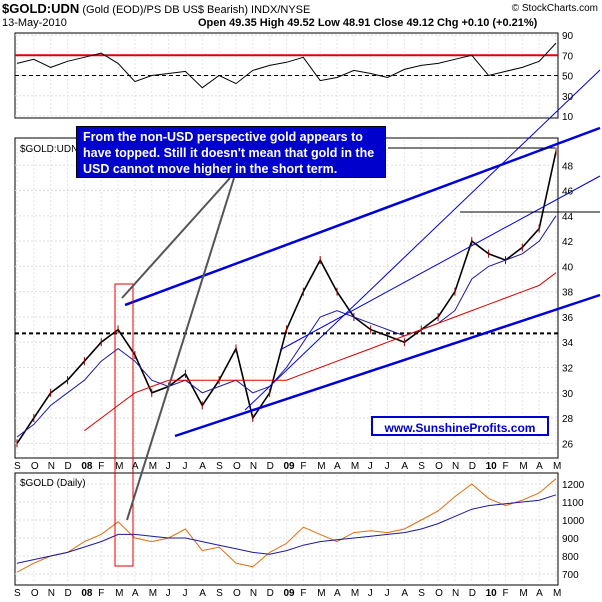  I want to click on y-tick-label: 1200, so click(573, 485).